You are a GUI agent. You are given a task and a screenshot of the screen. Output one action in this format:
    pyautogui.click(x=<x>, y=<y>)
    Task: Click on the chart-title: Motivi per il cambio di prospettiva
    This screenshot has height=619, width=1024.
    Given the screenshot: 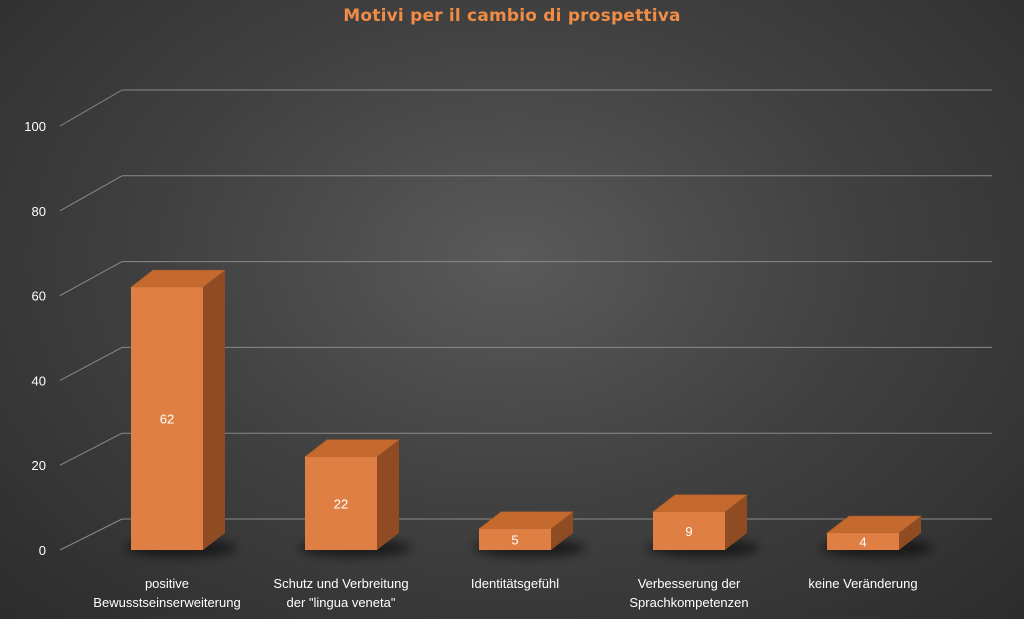 What is the action you would take?
    pyautogui.click(x=512, y=16)
    